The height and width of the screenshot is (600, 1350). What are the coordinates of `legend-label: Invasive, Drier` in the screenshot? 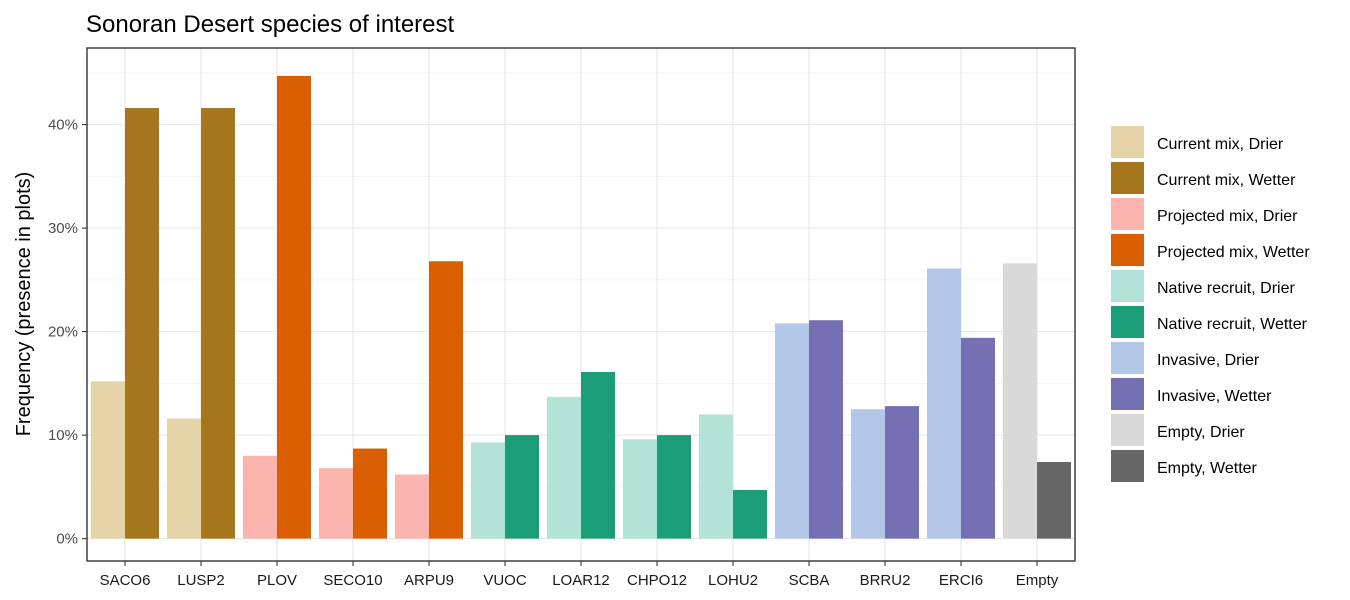 It's located at (1208, 360).